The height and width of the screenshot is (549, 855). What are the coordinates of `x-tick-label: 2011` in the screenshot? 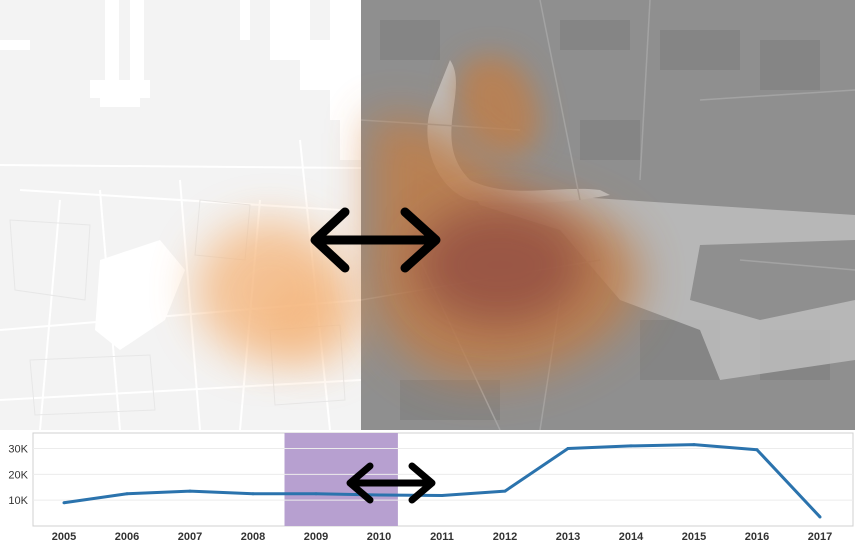 It's located at (442, 537).